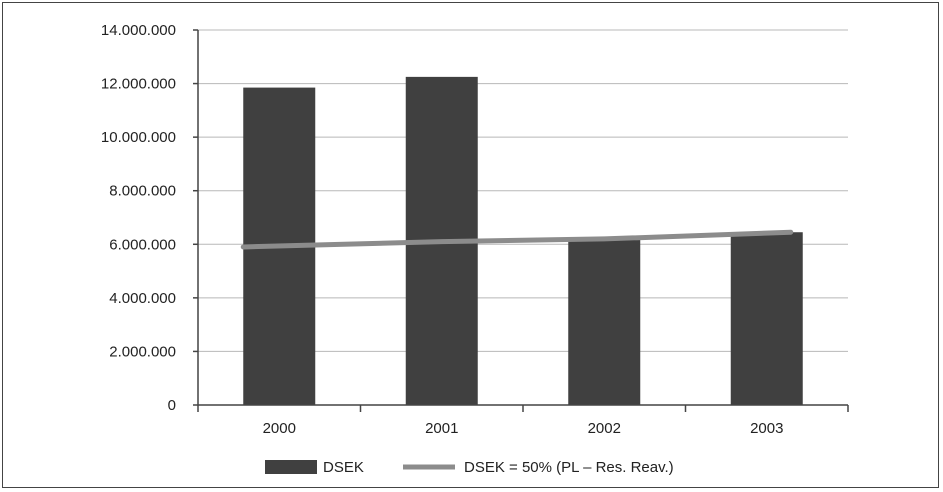 The height and width of the screenshot is (492, 943). I want to click on x-tick-label: 2002, so click(604, 428).